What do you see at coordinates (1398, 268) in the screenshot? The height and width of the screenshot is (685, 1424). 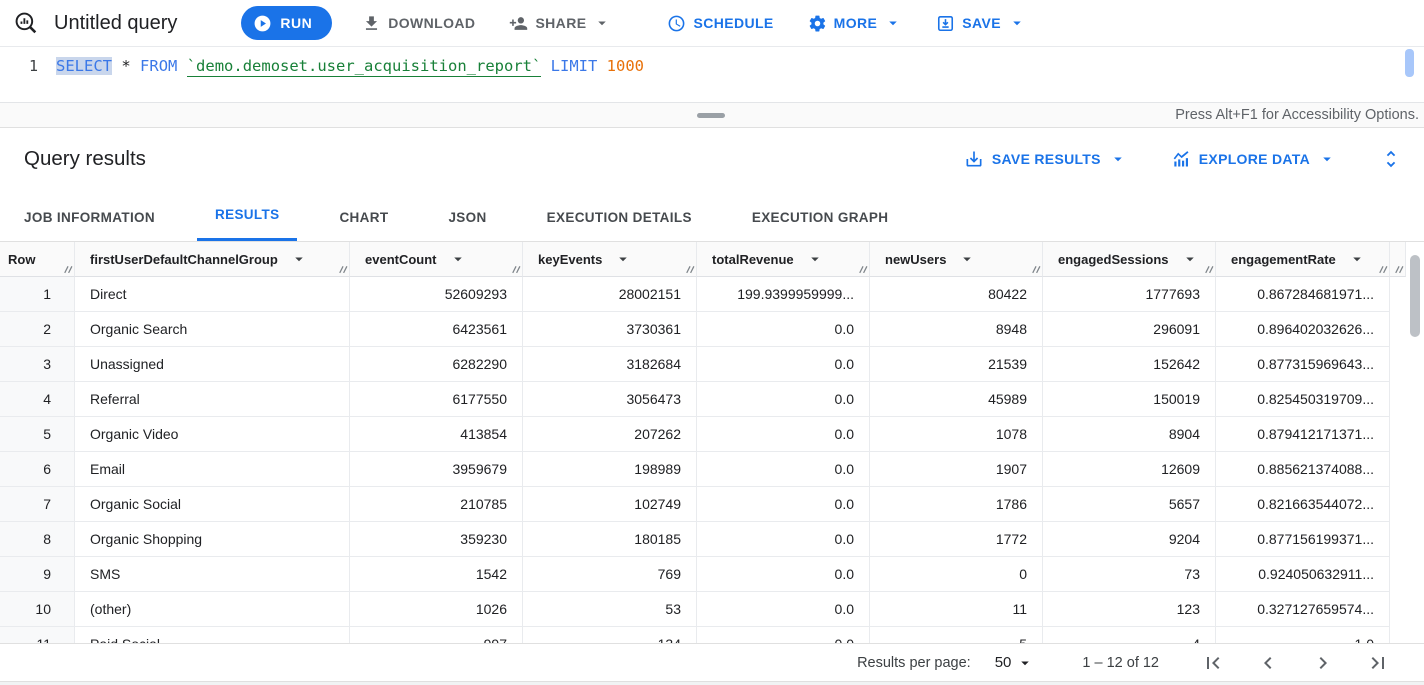 I see `table-resize-handle-icon` at bounding box center [1398, 268].